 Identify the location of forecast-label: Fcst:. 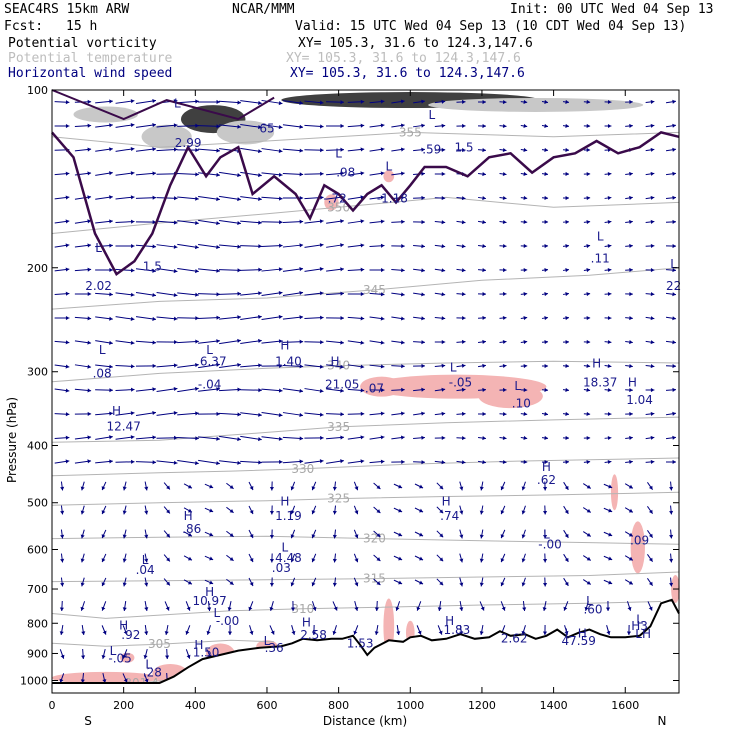
(23, 26).